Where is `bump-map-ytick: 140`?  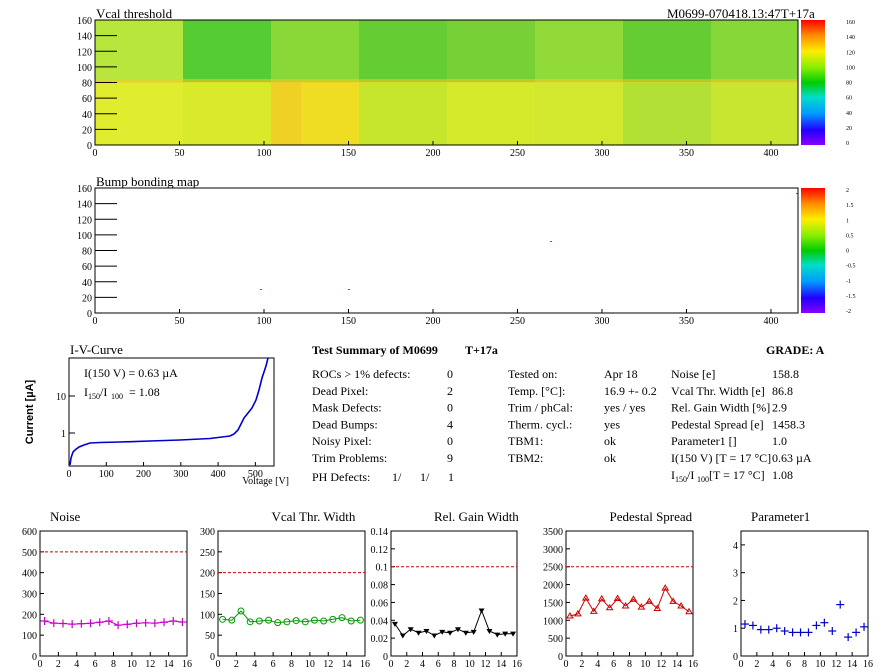
bump-map-ytick: 140 is located at coordinates (84, 205).